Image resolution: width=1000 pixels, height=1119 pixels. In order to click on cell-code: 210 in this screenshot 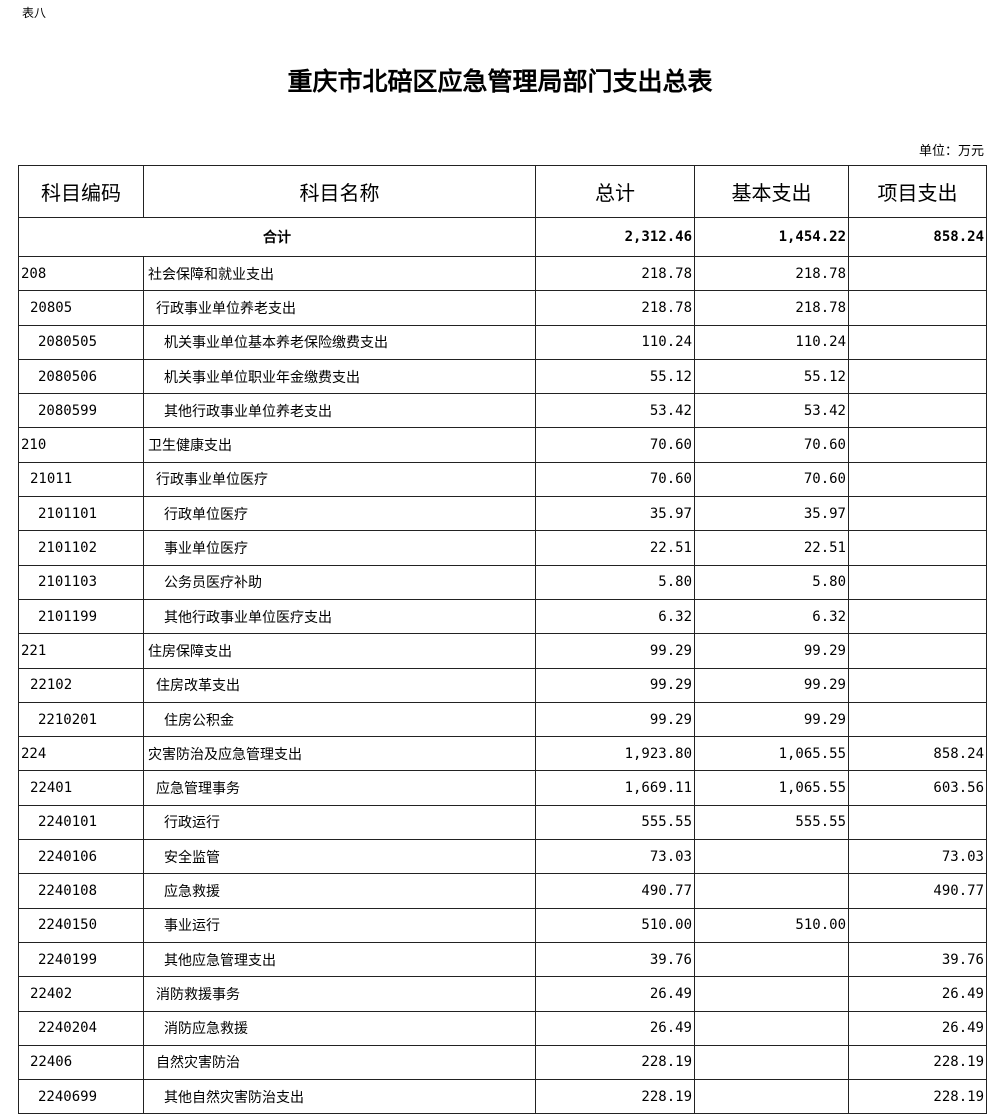, I will do `click(81, 445)`.